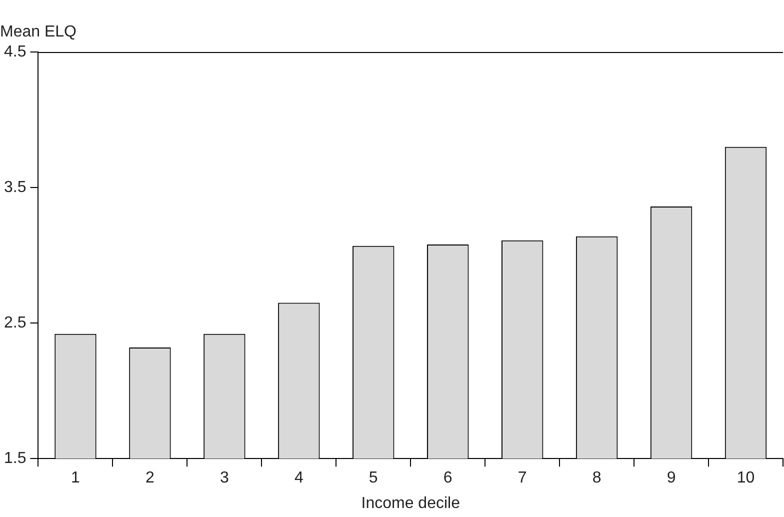 This screenshot has height=517, width=784. Describe the element at coordinates (410, 503) in the screenshot. I see `x-axis-title: Income decile` at that location.